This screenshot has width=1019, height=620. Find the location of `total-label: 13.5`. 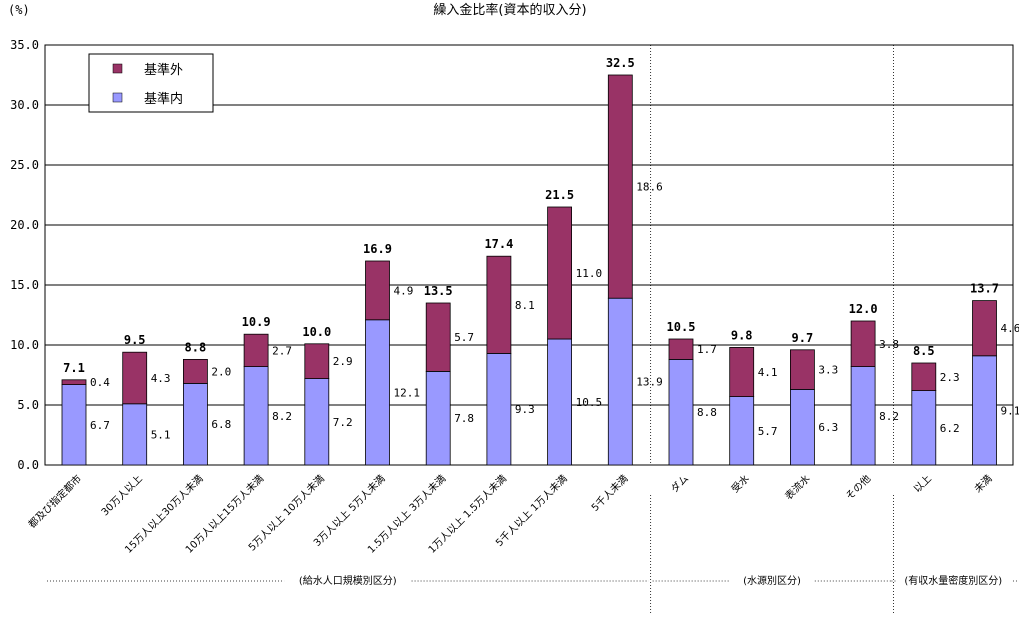

total-label: 13.5 is located at coordinates (438, 291).